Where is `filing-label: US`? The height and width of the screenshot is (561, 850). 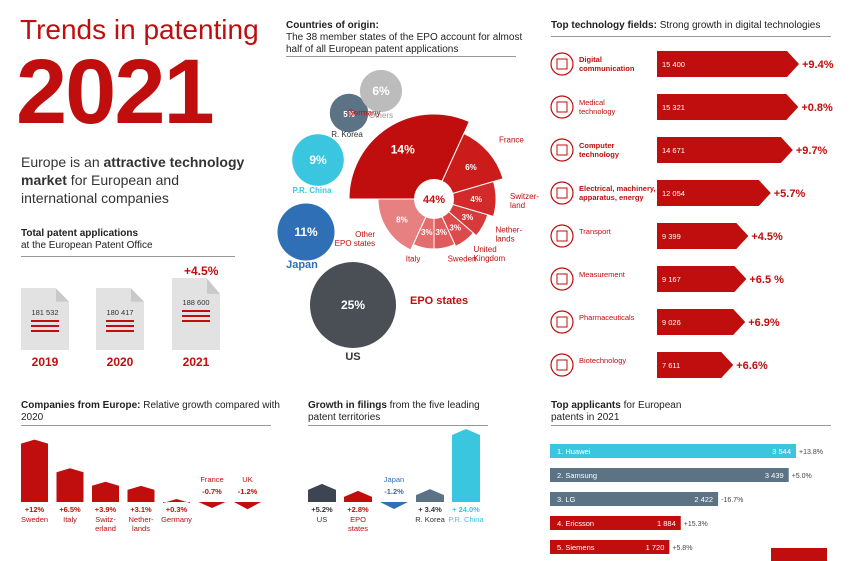
filing-label: US is located at coordinates (322, 519).